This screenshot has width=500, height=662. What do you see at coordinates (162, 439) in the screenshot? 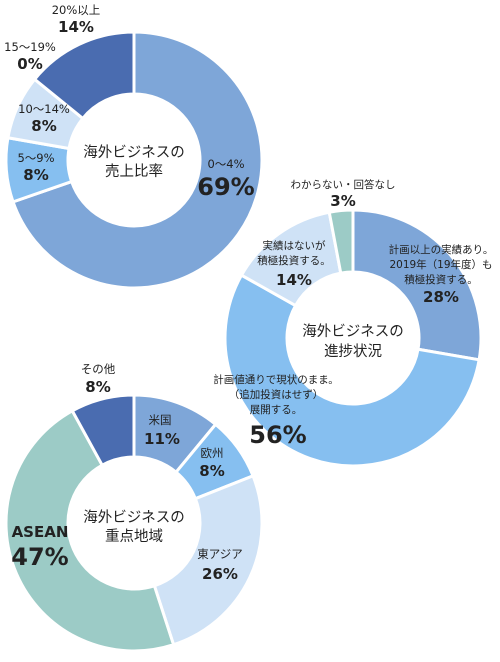
I see `donut3-val-0: 11%` at bounding box center [162, 439].